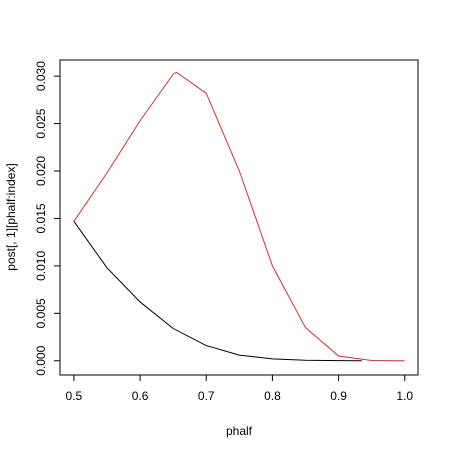 This screenshot has height=449, width=450. What do you see at coordinates (11, 216) in the screenshot?
I see `y-axis-label: post[, 1][phalf:index]` at bounding box center [11, 216].